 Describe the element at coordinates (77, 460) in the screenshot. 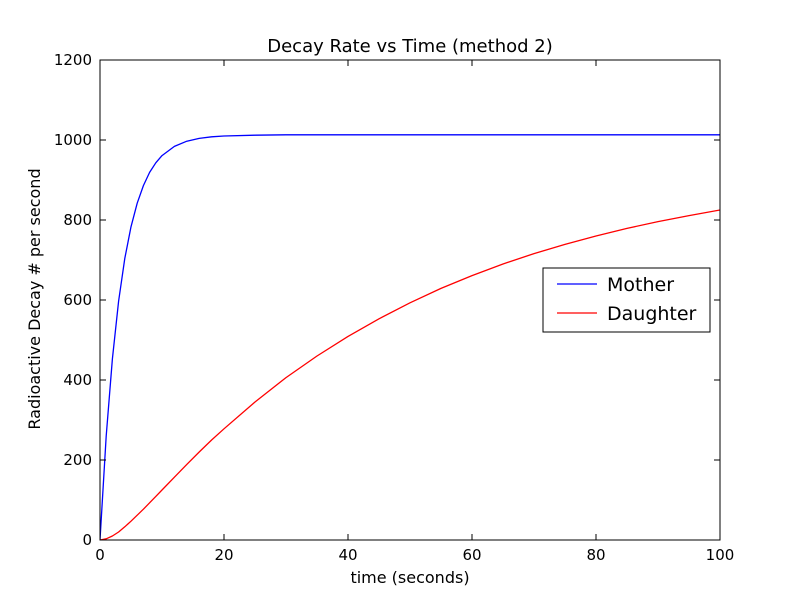

I see `y-tick-label: 200` at that location.